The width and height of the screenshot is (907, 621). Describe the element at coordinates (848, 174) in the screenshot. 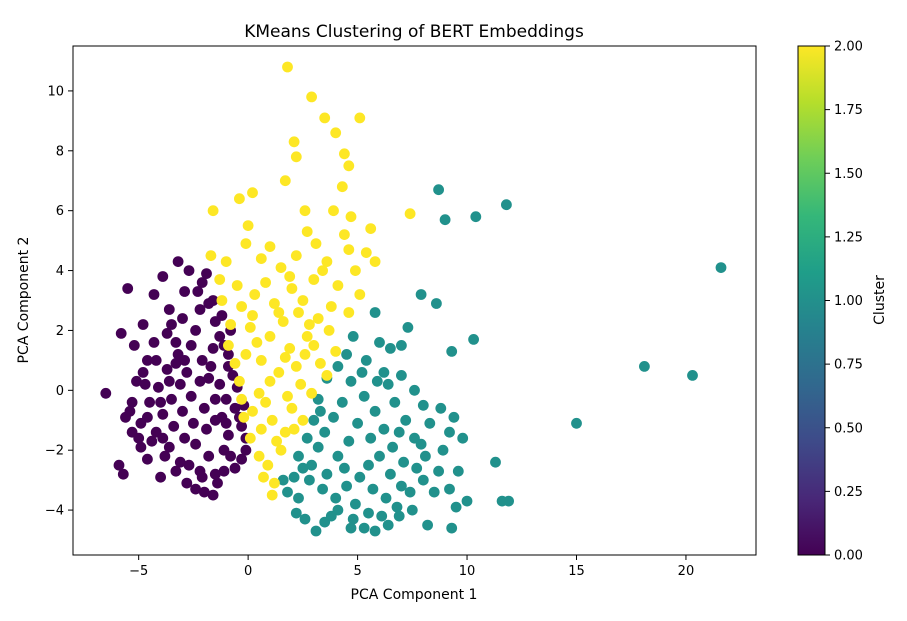

I see `colorbar-tick-label: 1.50` at that location.